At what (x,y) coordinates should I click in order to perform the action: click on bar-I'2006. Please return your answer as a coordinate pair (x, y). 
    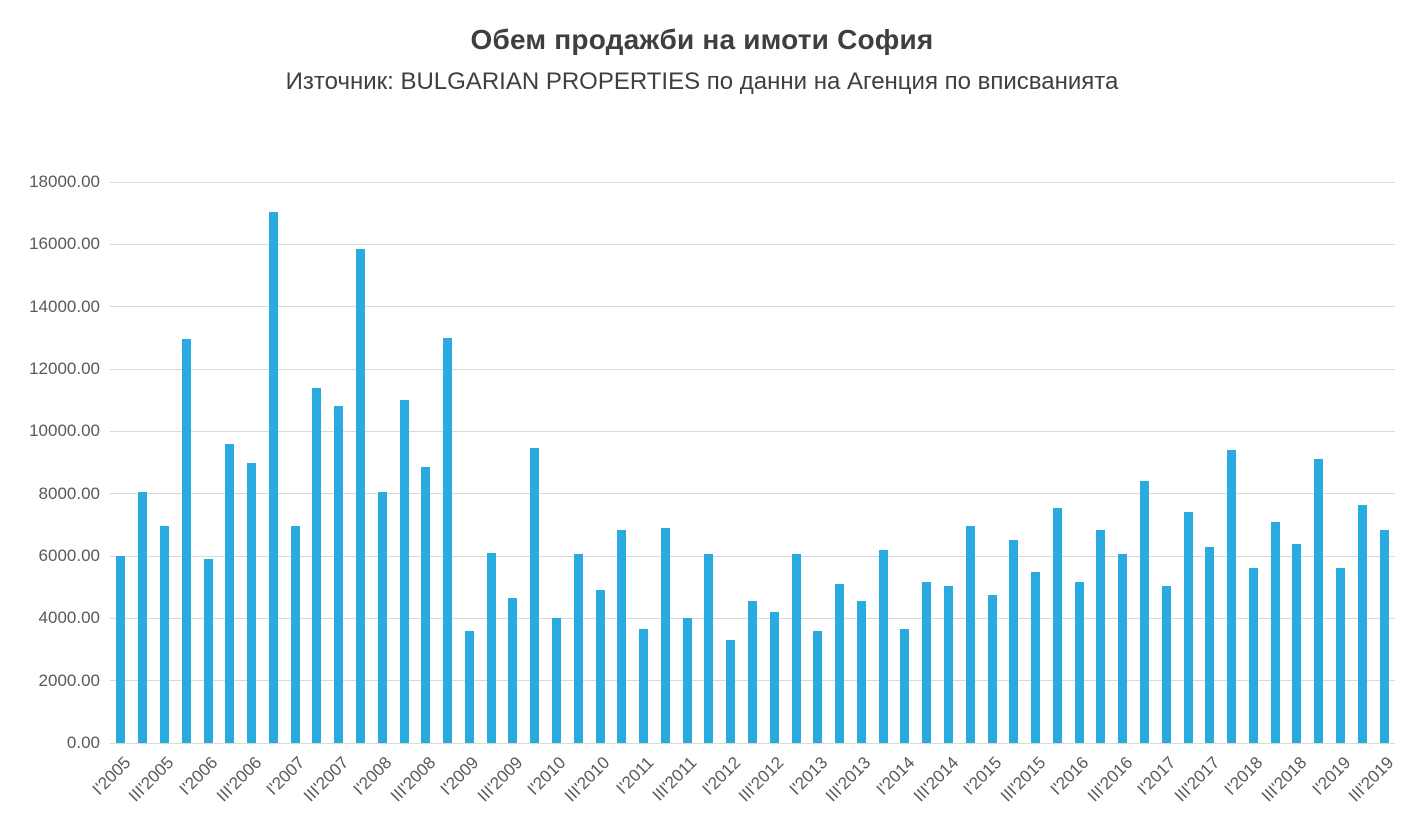
    Looking at the image, I should click on (208, 651).